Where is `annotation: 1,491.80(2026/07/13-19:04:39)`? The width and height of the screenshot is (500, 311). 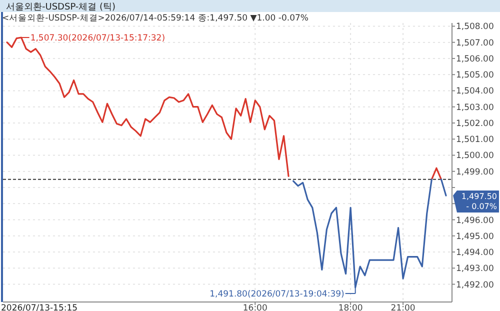 annotation: 1,491.80(2026/07/13-19:04:39) is located at coordinates (277, 294).